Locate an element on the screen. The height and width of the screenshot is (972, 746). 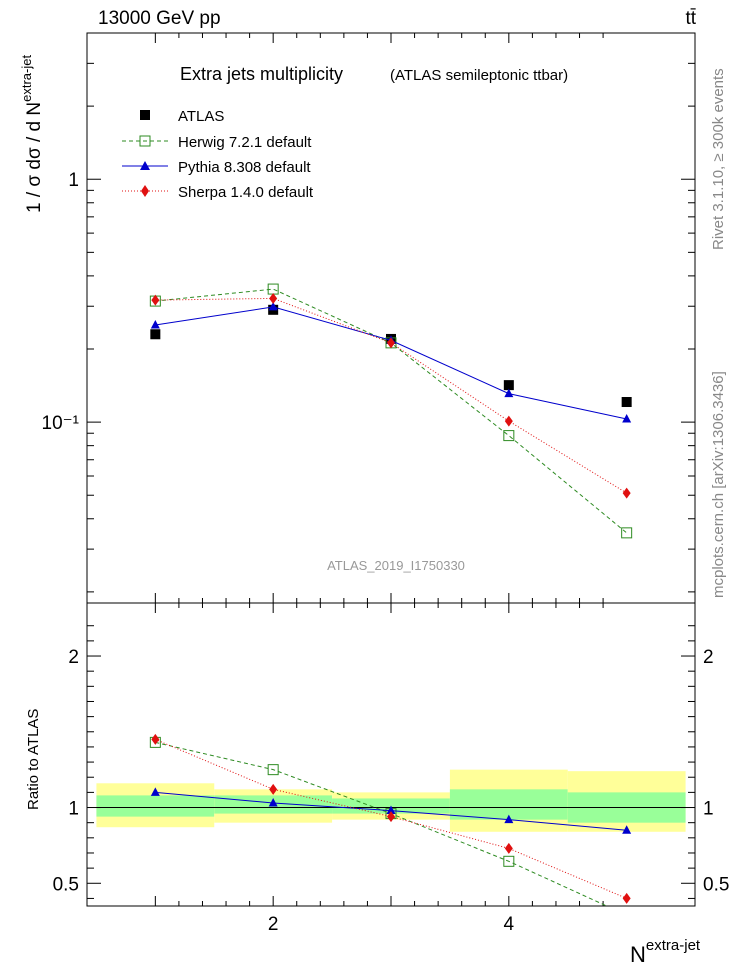
legend-marker-pythia is located at coordinates (145, 165).